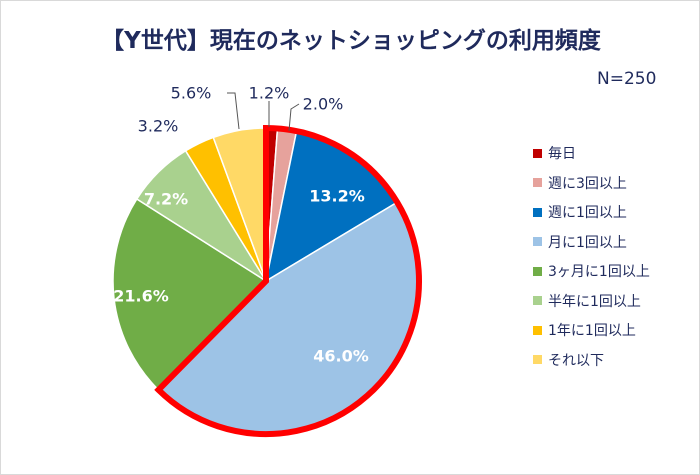 The image size is (700, 475). I want to click on data-label-1: 2.0%, so click(323, 104).